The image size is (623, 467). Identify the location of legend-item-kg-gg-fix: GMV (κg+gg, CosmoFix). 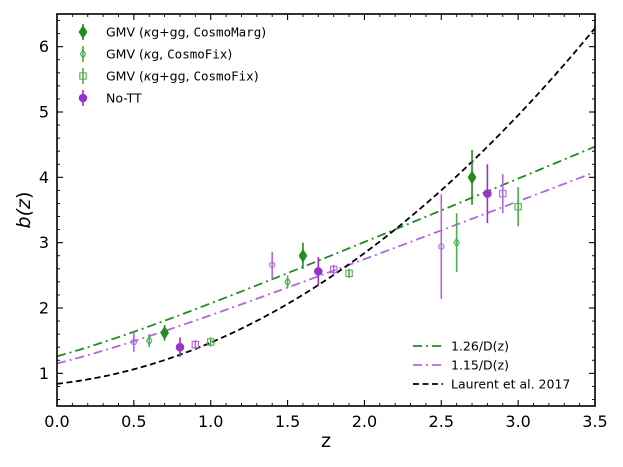
(169, 76).